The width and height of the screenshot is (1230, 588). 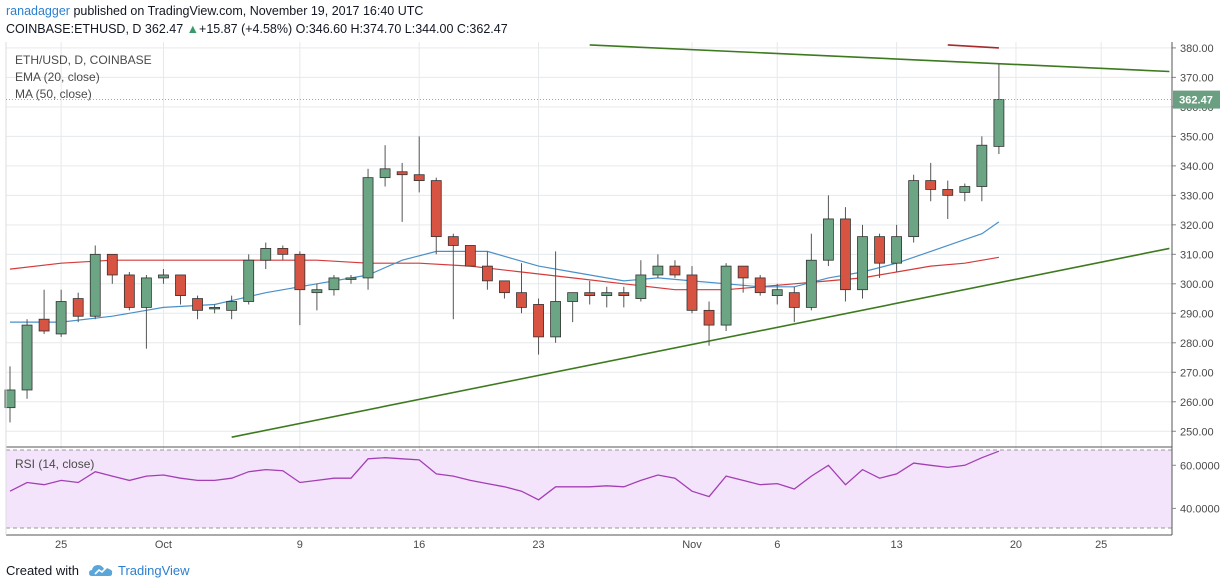 I want to click on legend-rsi: RSI (14, close), so click(x=54, y=464).